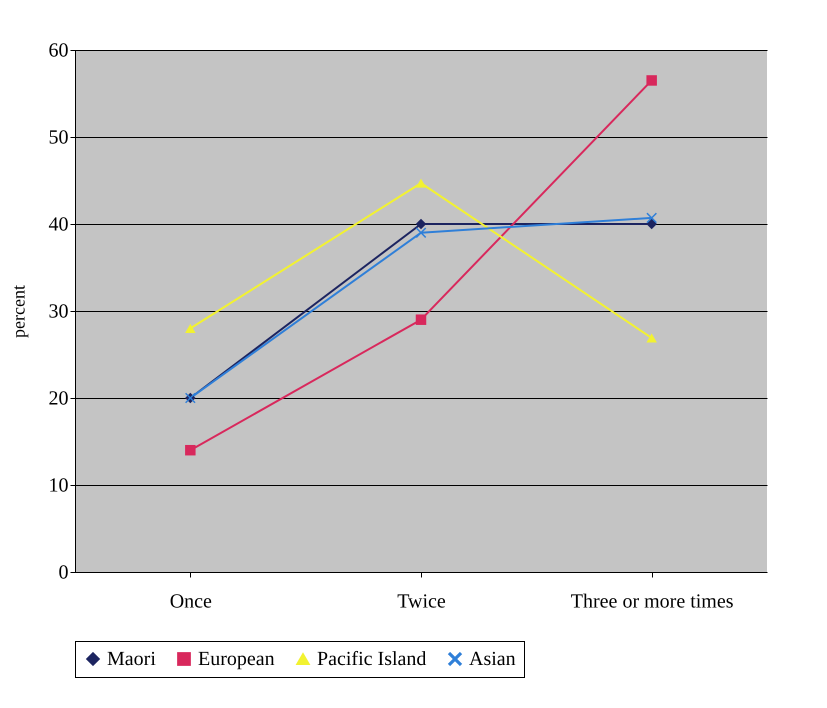  What do you see at coordinates (58, 51) in the screenshot?
I see `y-tick-label: 60` at bounding box center [58, 51].